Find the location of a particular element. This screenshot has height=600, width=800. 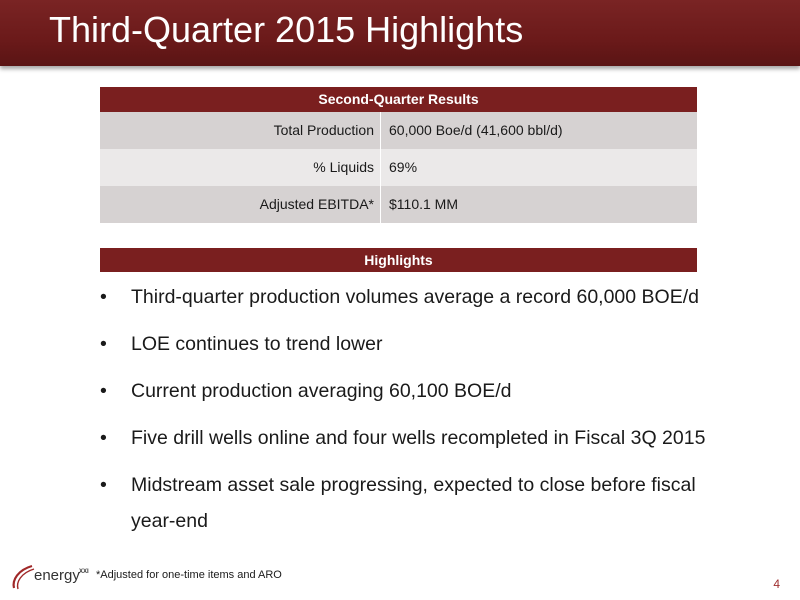

table-row: Adjusted EBITDA* $110.1 MM is located at coordinates (398, 204).